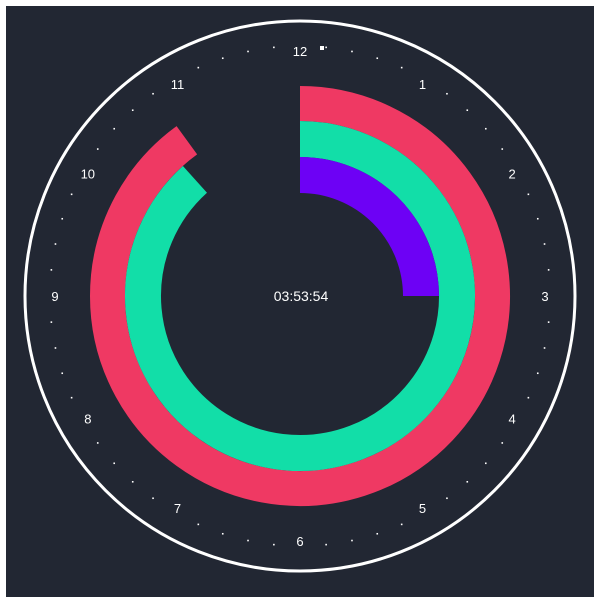 The image size is (600, 603). What do you see at coordinates (299, 541) in the screenshot?
I see `hour-label-6: 6` at bounding box center [299, 541].